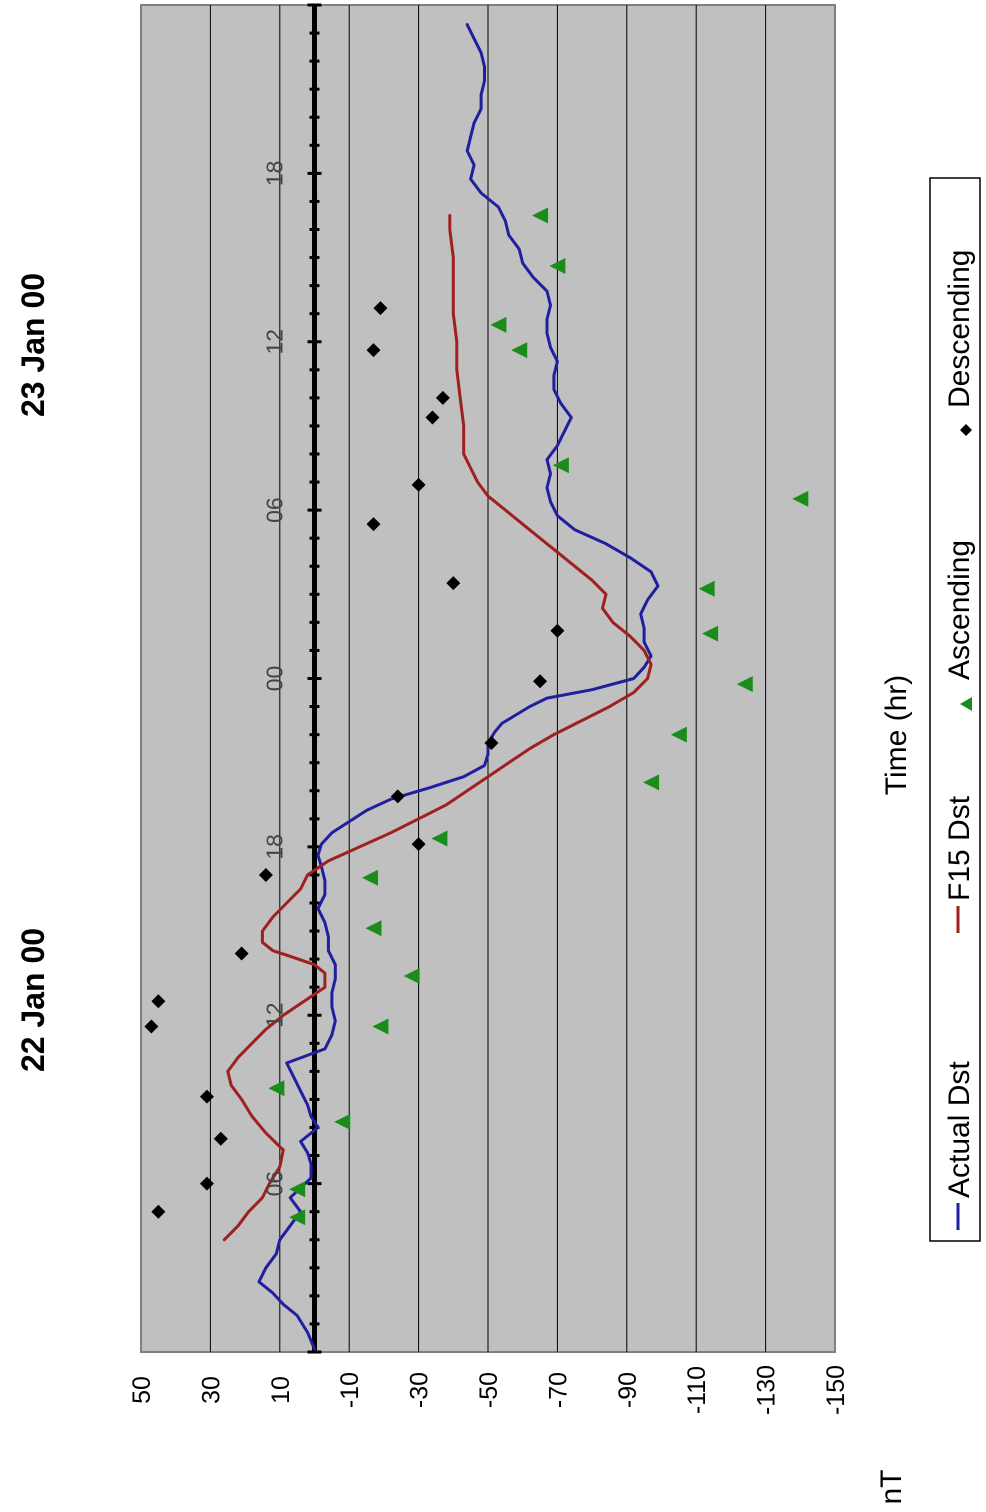  Describe the element at coordinates (955, 709) in the screenshot. I see `legend: Actual Dst F15 Dst Ascending Descending` at that location.